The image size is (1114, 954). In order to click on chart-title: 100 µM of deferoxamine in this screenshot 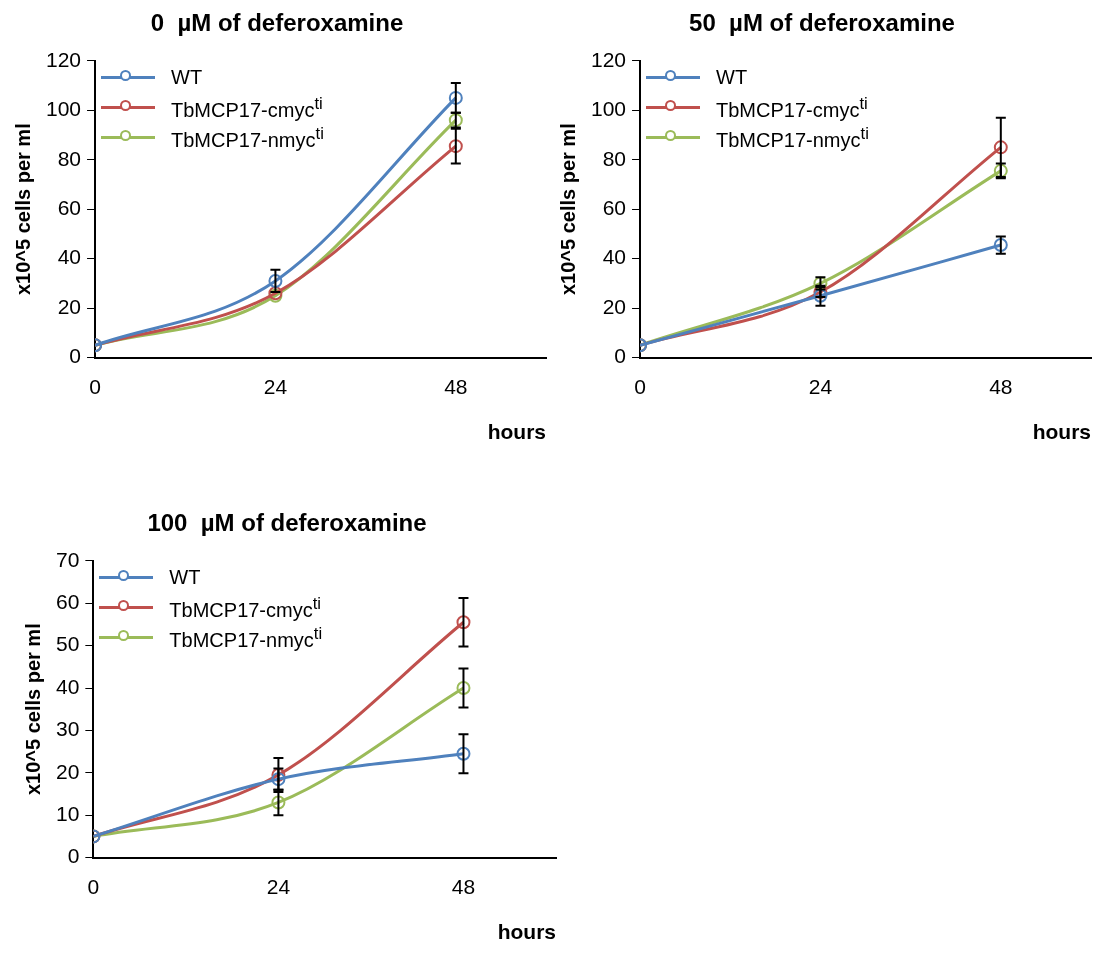, I will do `click(287, 523)`.